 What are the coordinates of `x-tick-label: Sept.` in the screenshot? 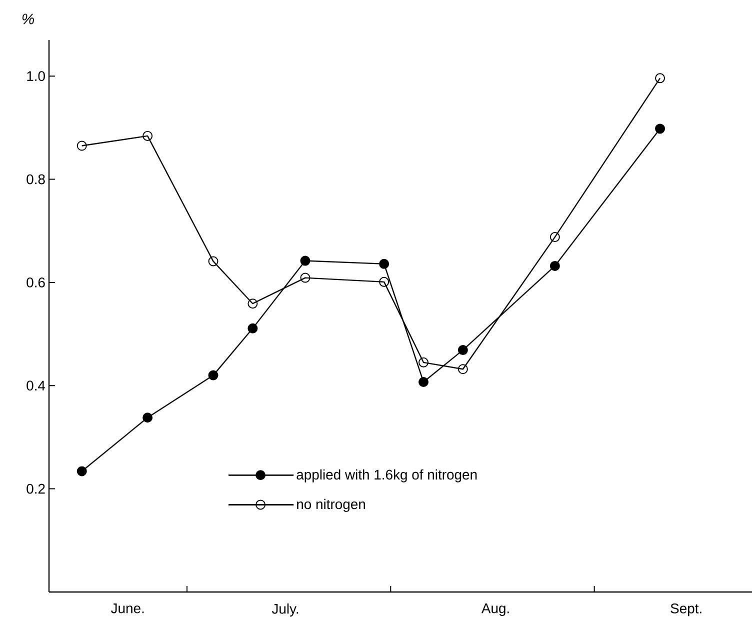 It's located at (686, 609).